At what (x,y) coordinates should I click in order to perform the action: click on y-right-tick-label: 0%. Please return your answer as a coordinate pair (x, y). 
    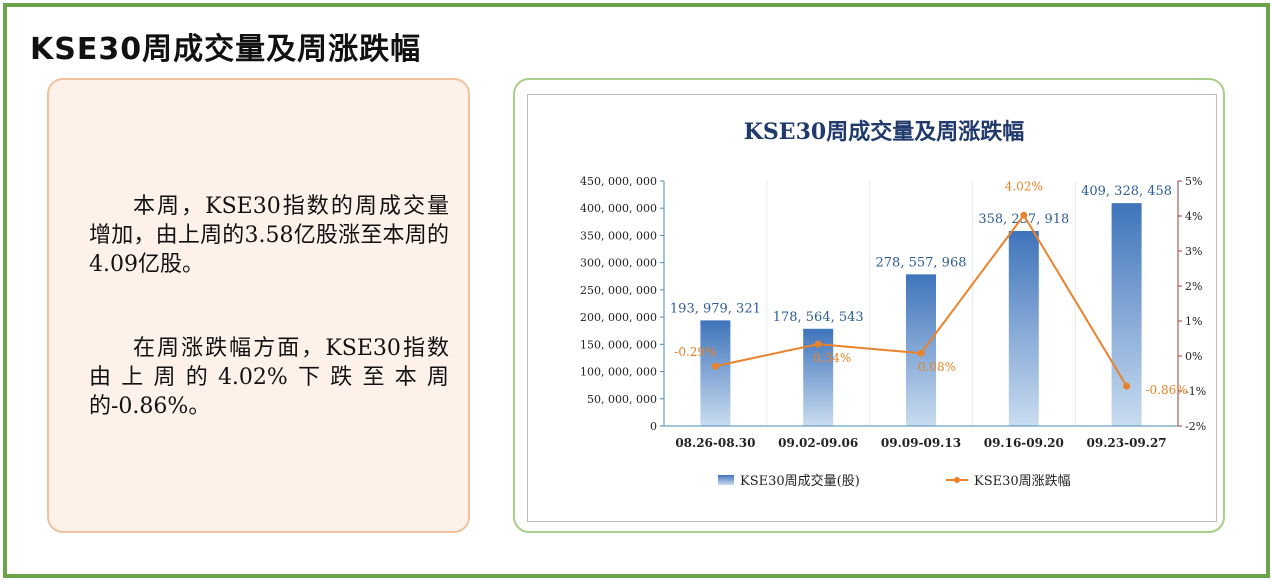
    Looking at the image, I should click on (1193, 356).